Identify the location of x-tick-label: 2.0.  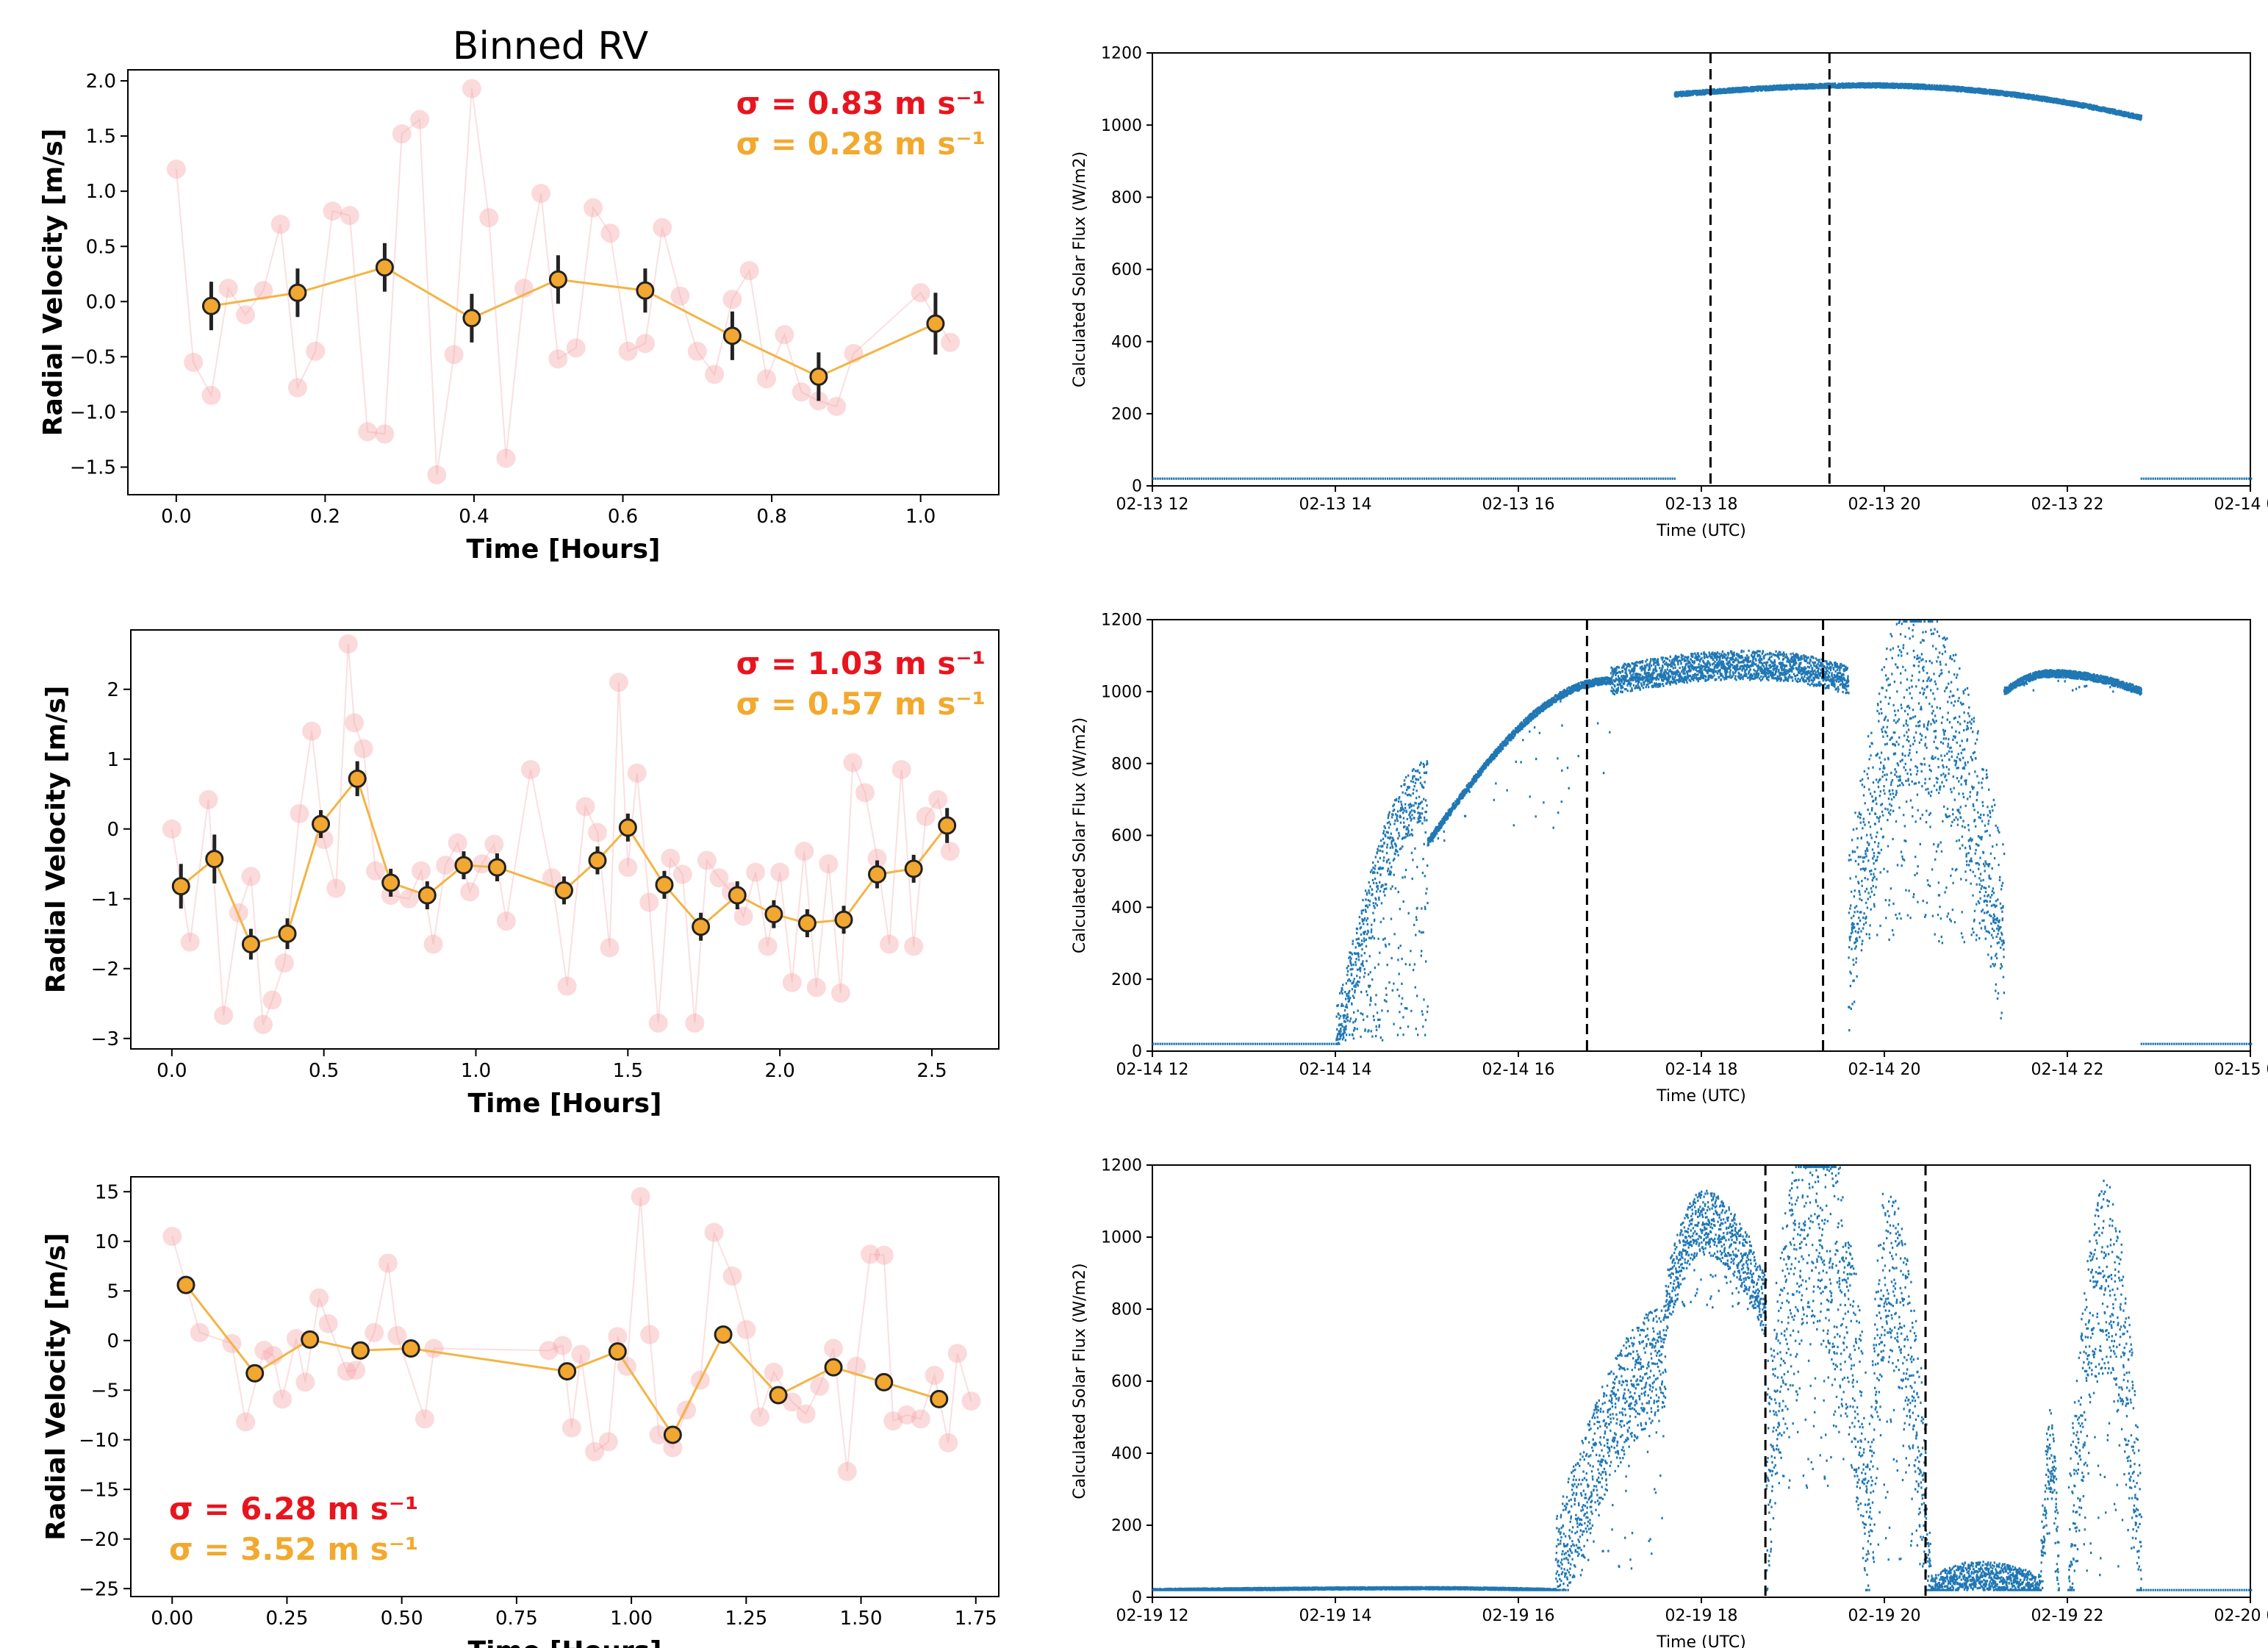
(779, 1071).